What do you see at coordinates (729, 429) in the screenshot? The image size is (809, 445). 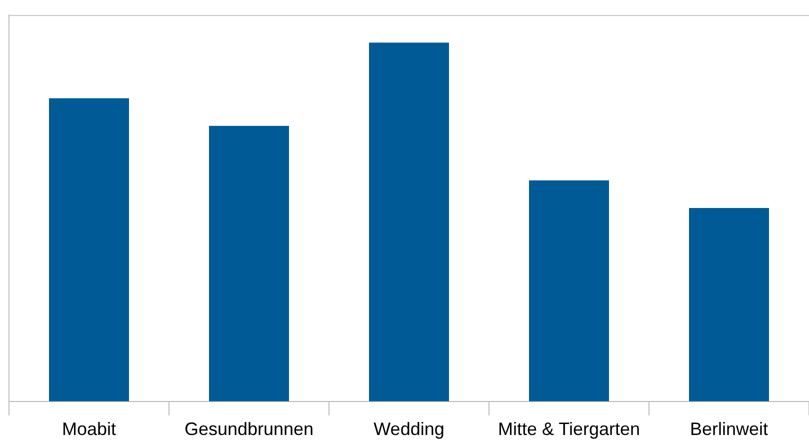 I see `x-tick-label: Berlinweit` at bounding box center [729, 429].